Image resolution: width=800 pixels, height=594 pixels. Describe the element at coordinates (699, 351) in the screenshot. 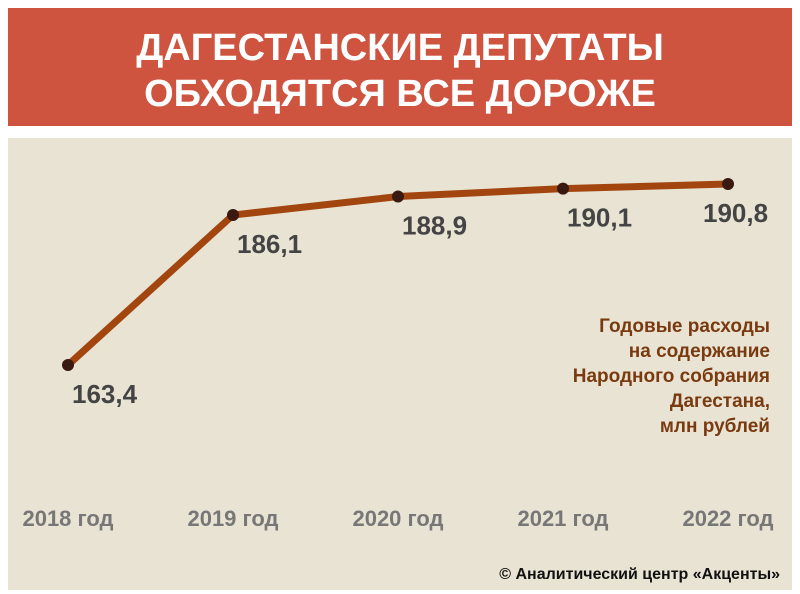

I see `annotation-line: на содержание` at that location.